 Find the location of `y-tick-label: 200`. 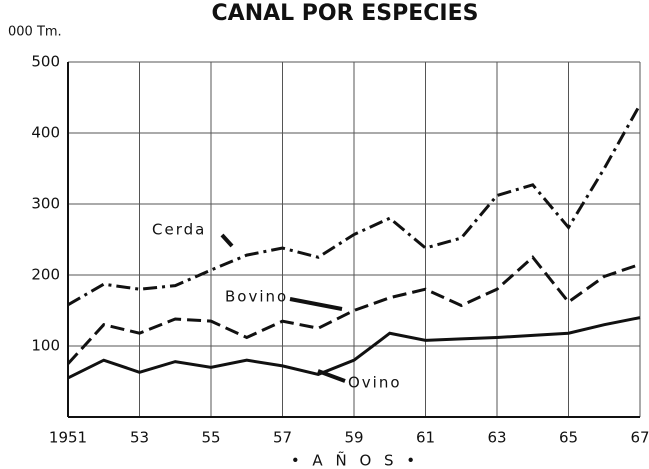

y-tick-label: 200 is located at coordinates (45, 275).